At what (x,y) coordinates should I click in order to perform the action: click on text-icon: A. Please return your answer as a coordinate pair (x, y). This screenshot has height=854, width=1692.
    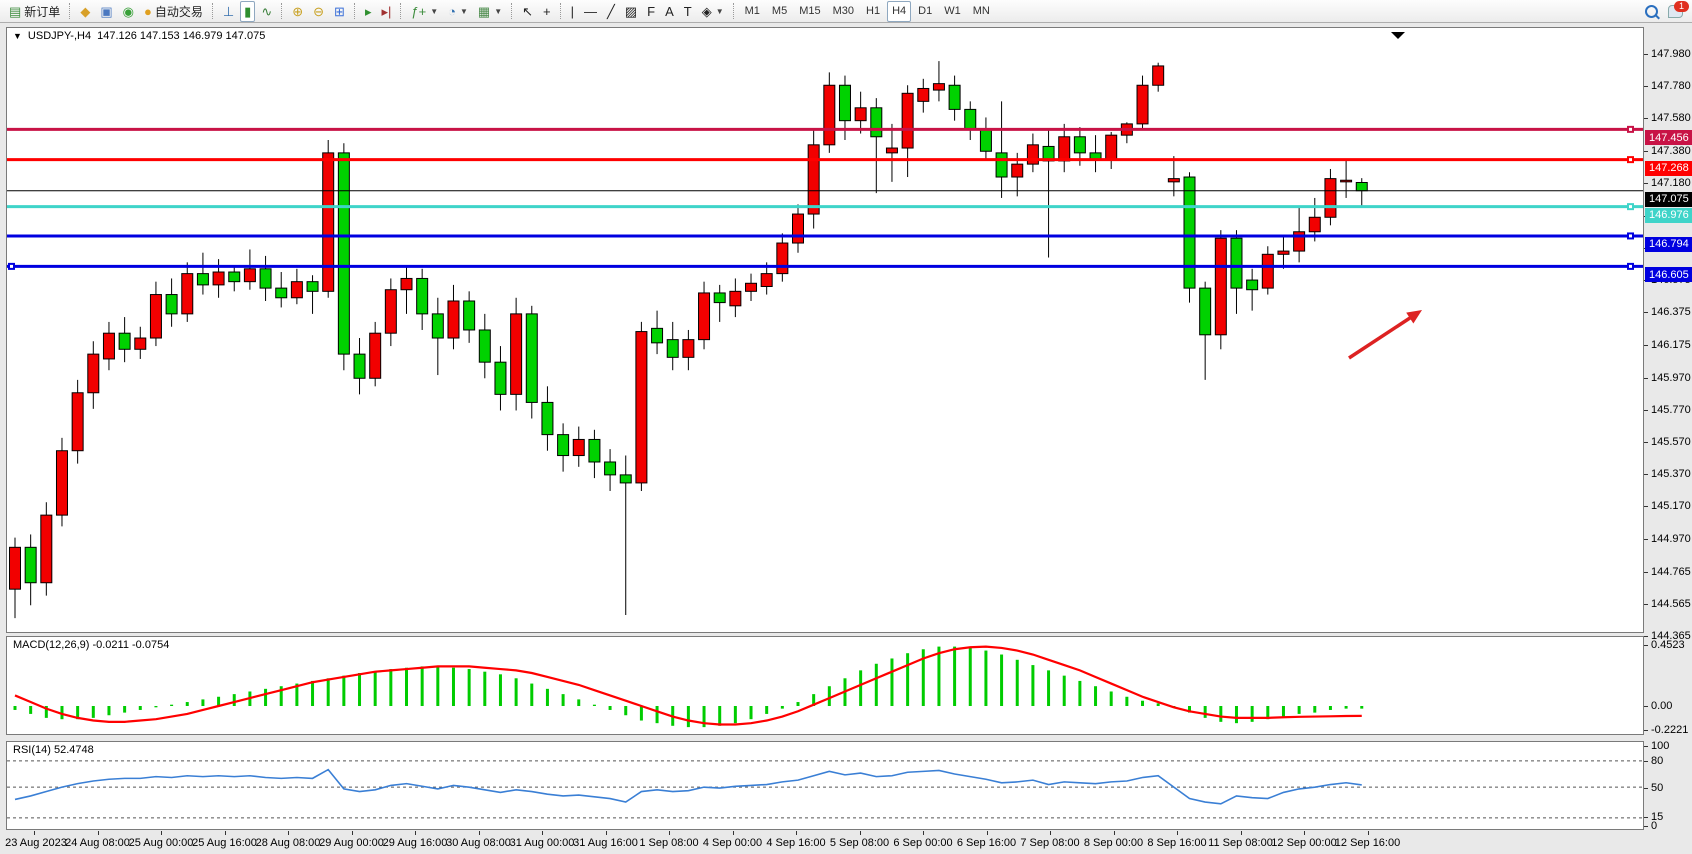
    Looking at the image, I should click on (669, 11).